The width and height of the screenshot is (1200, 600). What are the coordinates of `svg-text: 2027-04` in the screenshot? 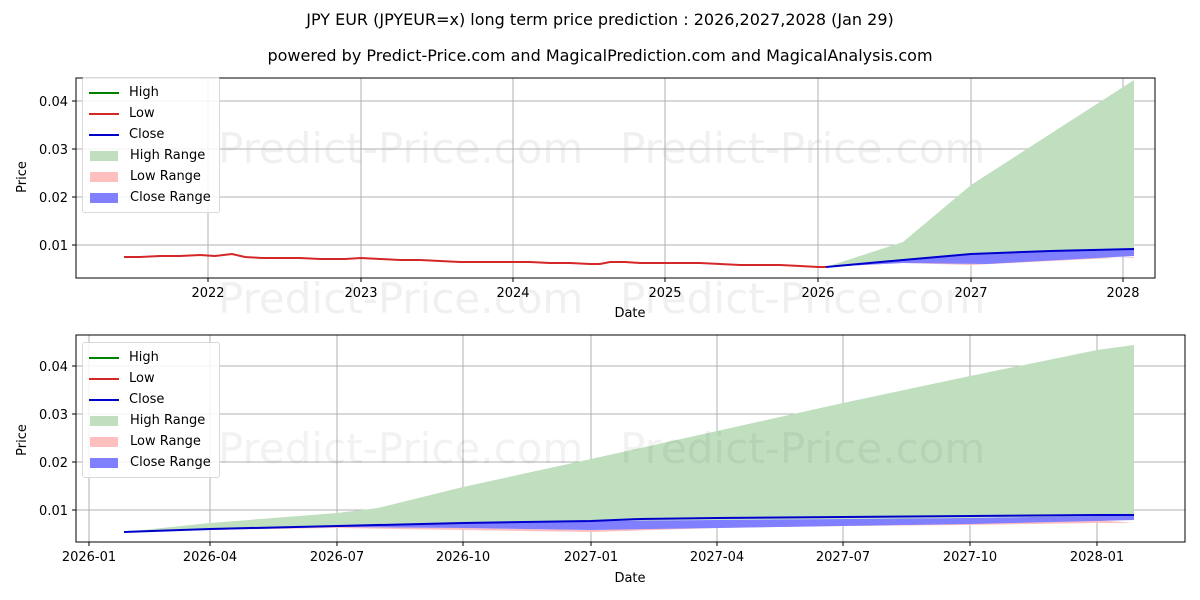 It's located at (717, 557).